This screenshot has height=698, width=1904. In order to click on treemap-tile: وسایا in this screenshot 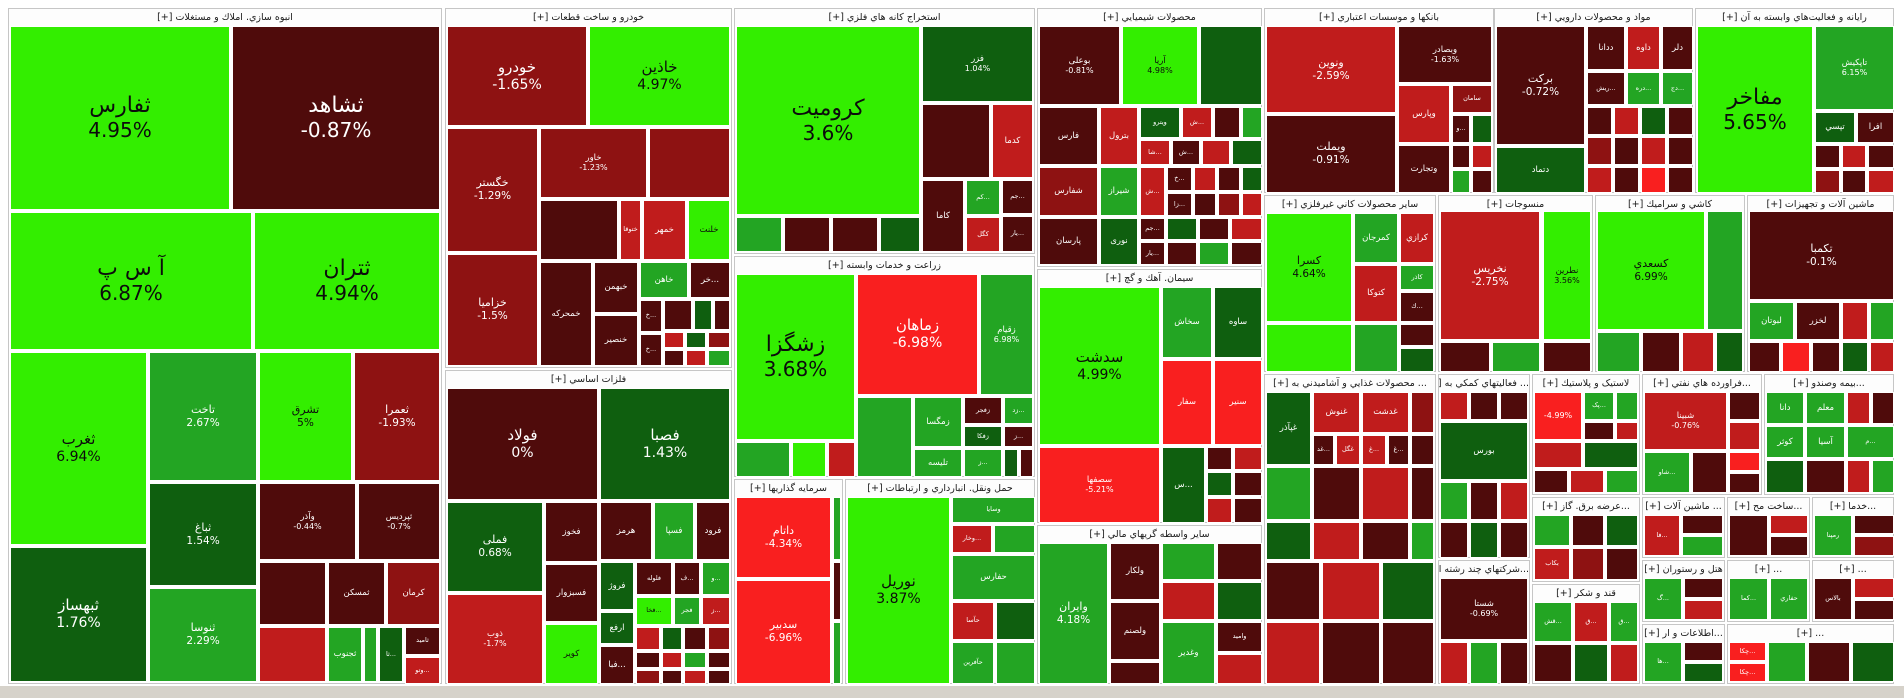, I will do `click(993, 510)`.